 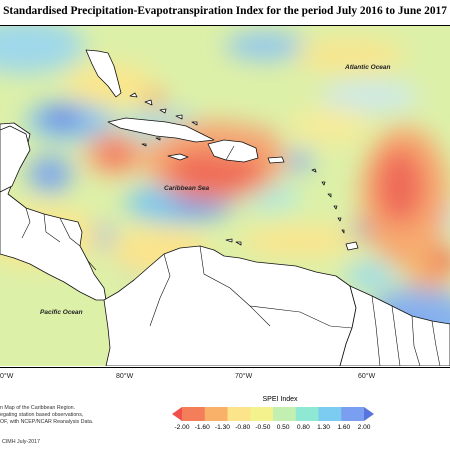 What do you see at coordinates (344, 427) in the screenshot?
I see `legend-tick-label: 1.60` at bounding box center [344, 427].